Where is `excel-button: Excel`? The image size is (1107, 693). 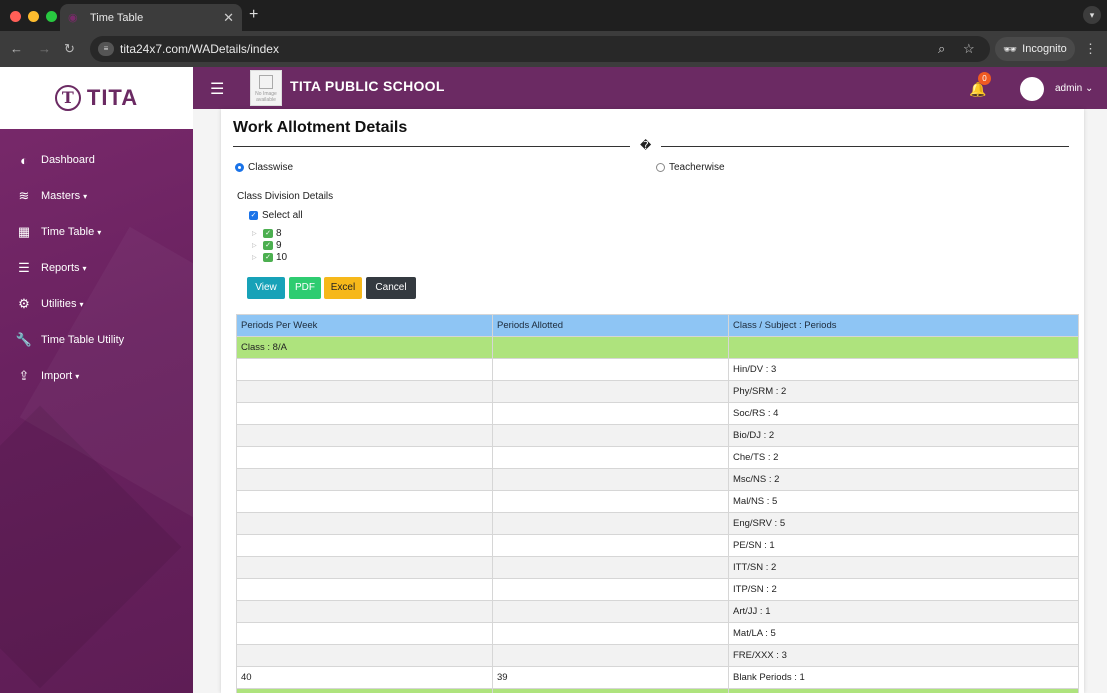
excel-button: Excel is located at coordinates (343, 288).